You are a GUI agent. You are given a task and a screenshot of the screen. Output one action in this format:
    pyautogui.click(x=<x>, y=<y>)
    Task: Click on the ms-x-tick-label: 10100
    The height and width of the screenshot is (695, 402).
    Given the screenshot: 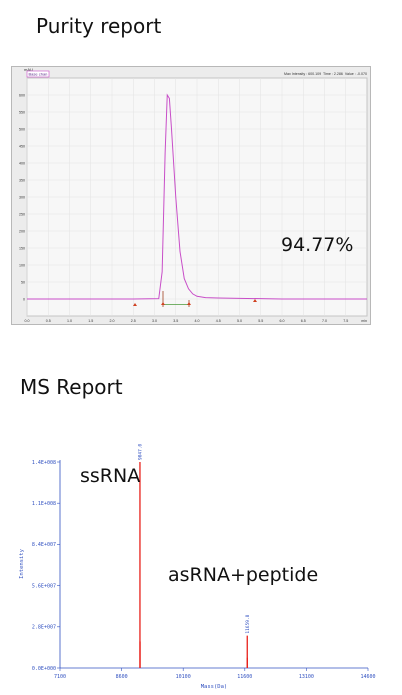 What is the action you would take?
    pyautogui.click(x=183, y=677)
    